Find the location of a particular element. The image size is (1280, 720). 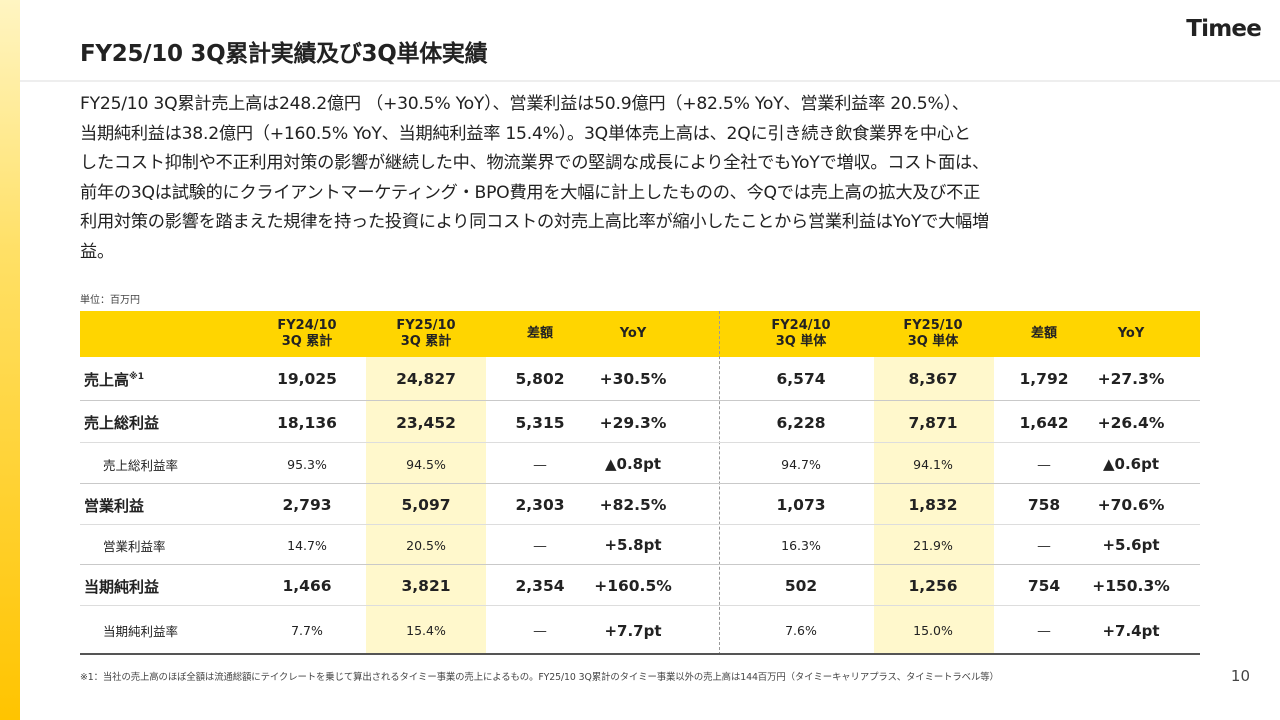

table-cell: 502 is located at coordinates (801, 586).